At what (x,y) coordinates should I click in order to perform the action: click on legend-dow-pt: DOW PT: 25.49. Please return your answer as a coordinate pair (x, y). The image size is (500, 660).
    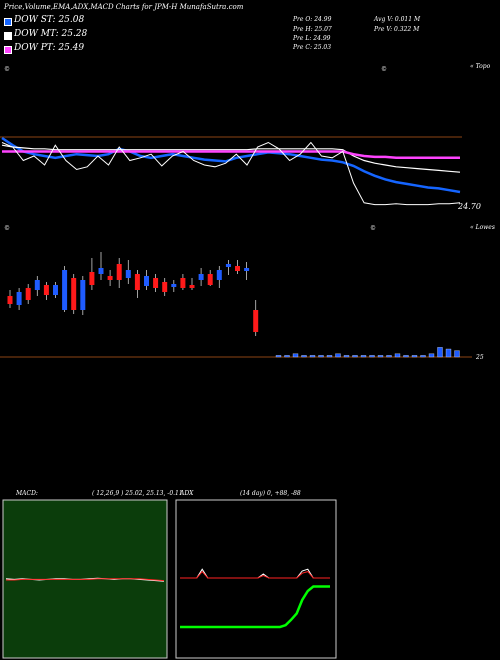
    Looking at the image, I should click on (49, 48).